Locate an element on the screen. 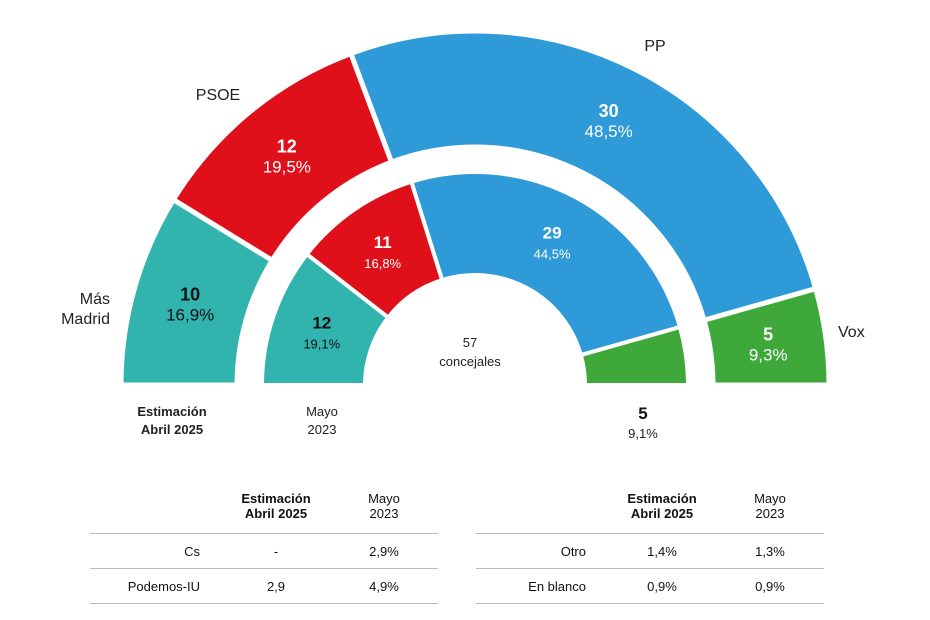 This screenshot has height=620, width=930. inner-ring-name-line2: 2023 is located at coordinates (322, 429).